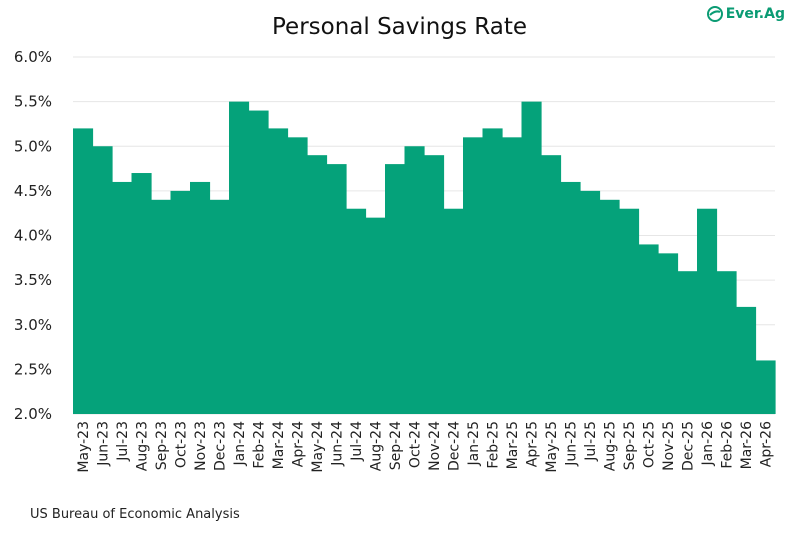 The height and width of the screenshot is (533, 799). What do you see at coordinates (201, 446) in the screenshot?
I see `x-tick-label: Nov-23` at bounding box center [201, 446].